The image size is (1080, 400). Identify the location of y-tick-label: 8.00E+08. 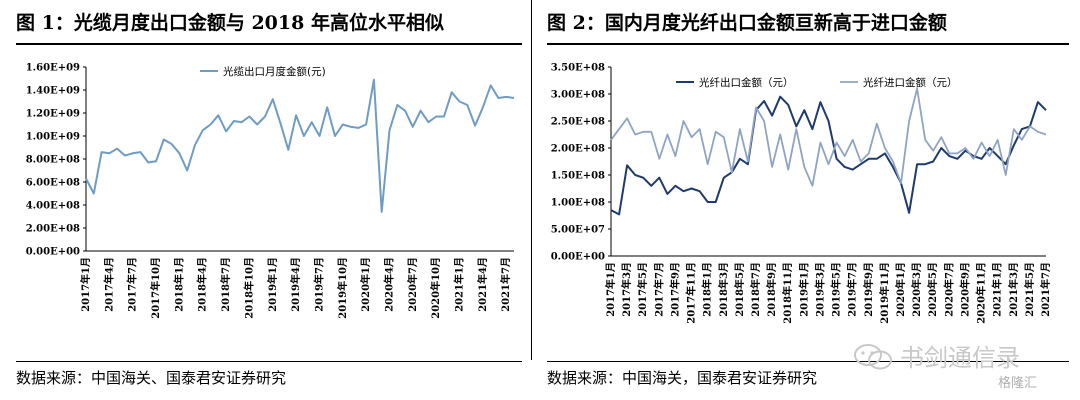
(53, 160).